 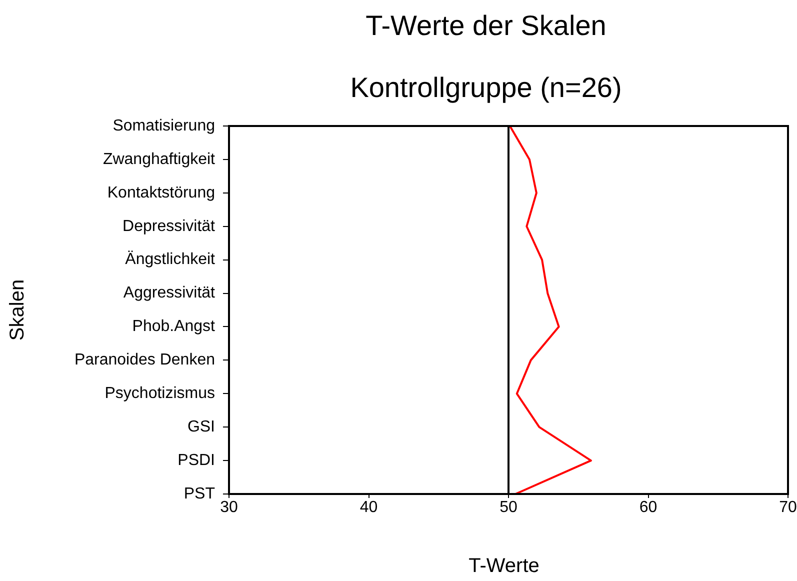 What do you see at coordinates (369, 507) in the screenshot?
I see `x-tick-label: 40` at bounding box center [369, 507].